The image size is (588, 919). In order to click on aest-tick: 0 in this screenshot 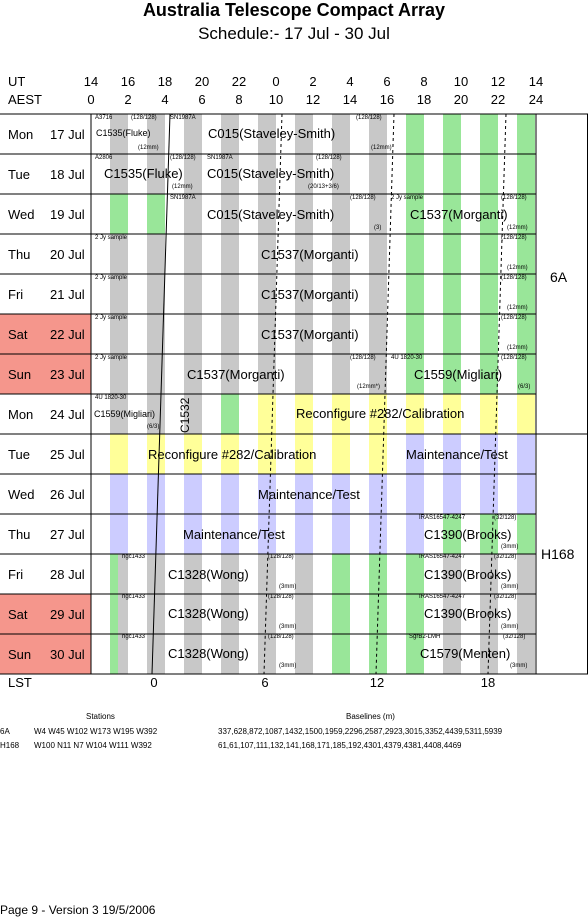, I will do `click(91, 99)`.